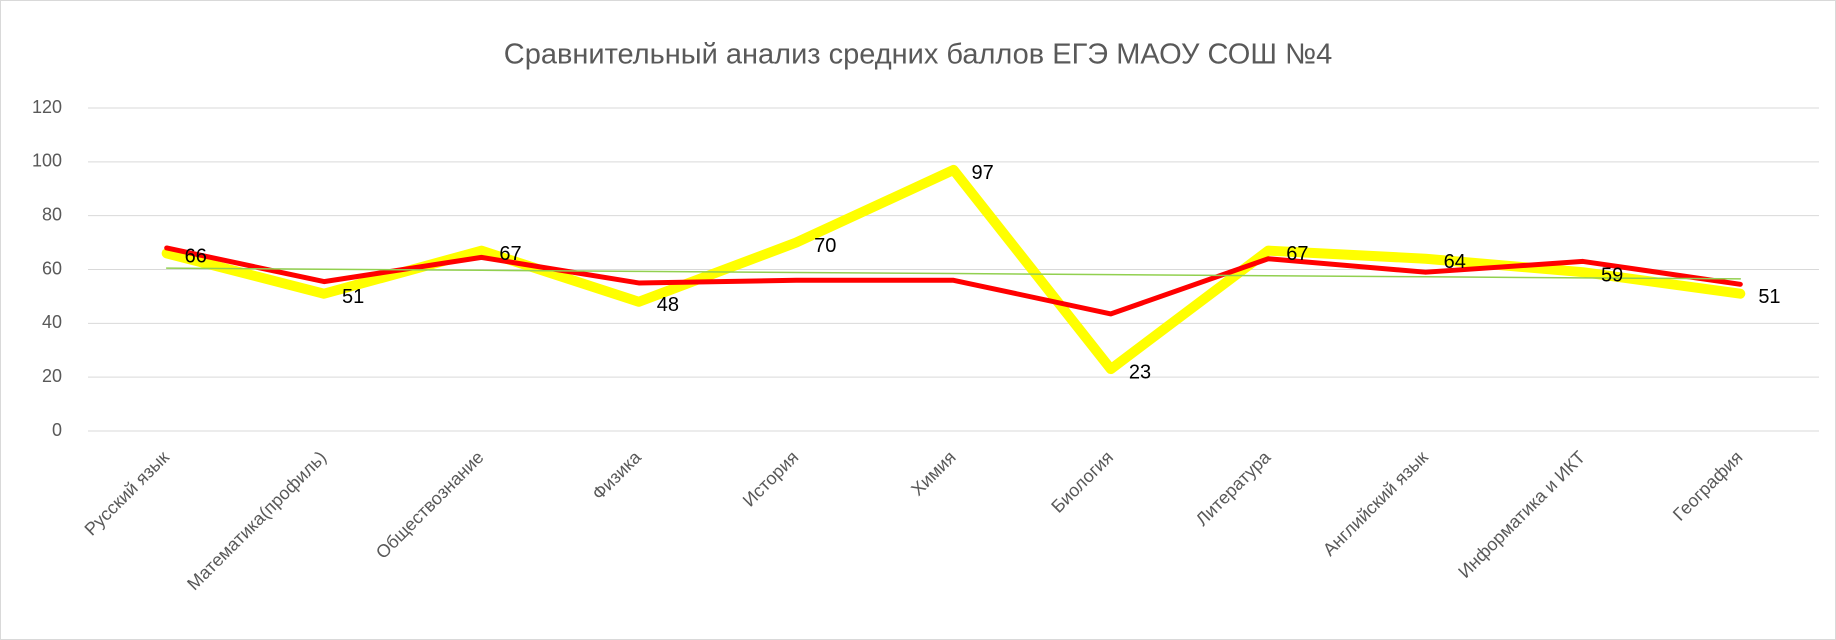 The width and height of the screenshot is (1836, 640). What do you see at coordinates (668, 305) in the screenshot?
I see `data-label: 48` at bounding box center [668, 305].